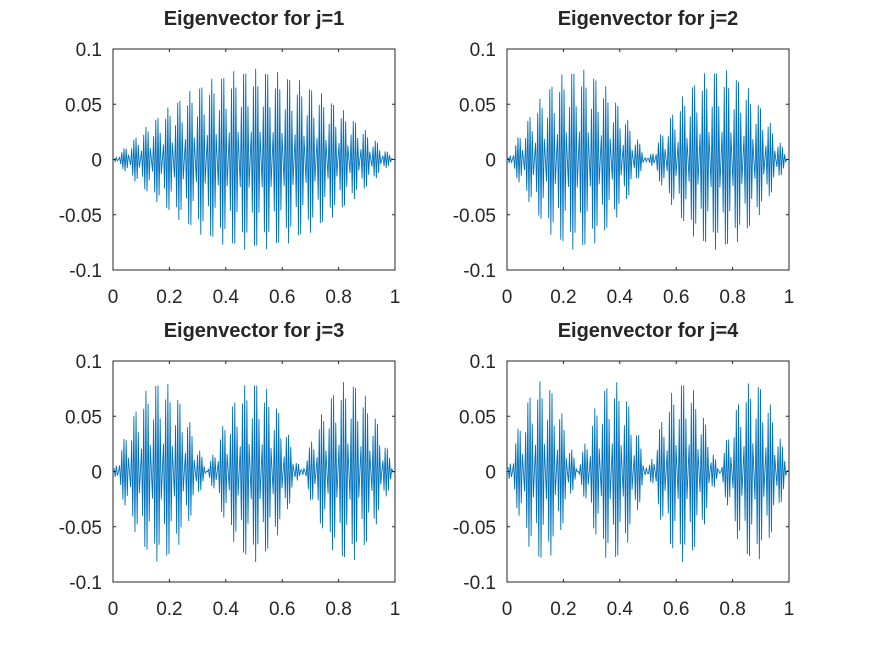 This screenshot has width=872, height=654. What do you see at coordinates (254, 19) in the screenshot?
I see `subplot-title: Eigenvector for j=1` at bounding box center [254, 19].